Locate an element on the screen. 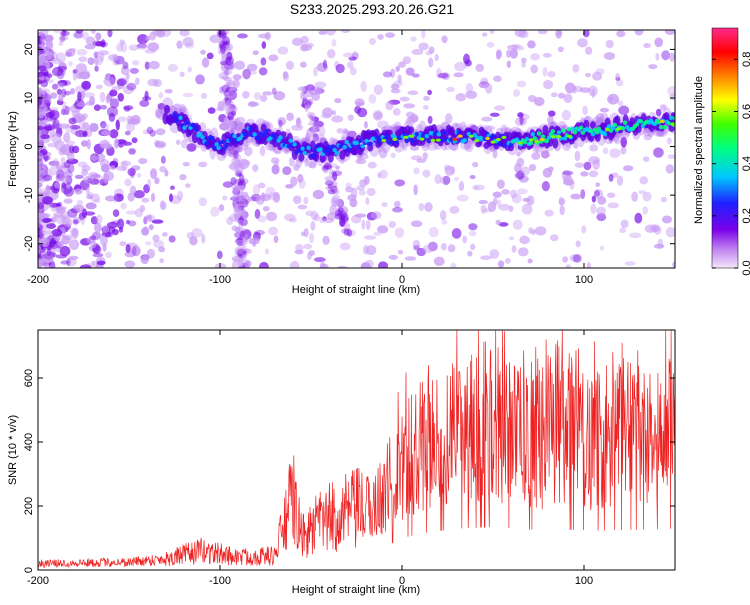 The width and height of the screenshot is (750, 605). y-tick-label-bottom: 400 is located at coordinates (29, 442).